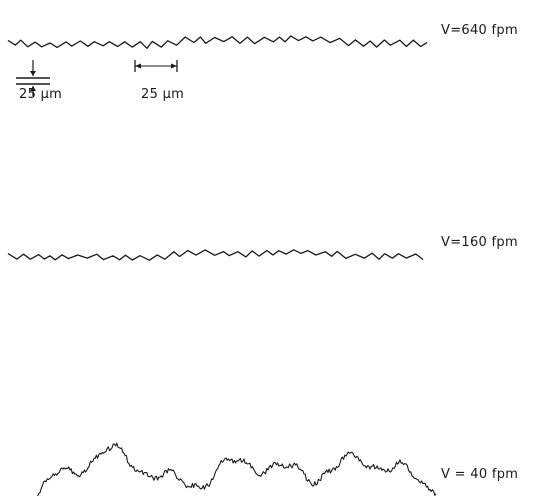 The image size is (559, 496). What do you see at coordinates (156, 66) in the screenshot?
I see `horizontal-scale-bar` at bounding box center [156, 66].